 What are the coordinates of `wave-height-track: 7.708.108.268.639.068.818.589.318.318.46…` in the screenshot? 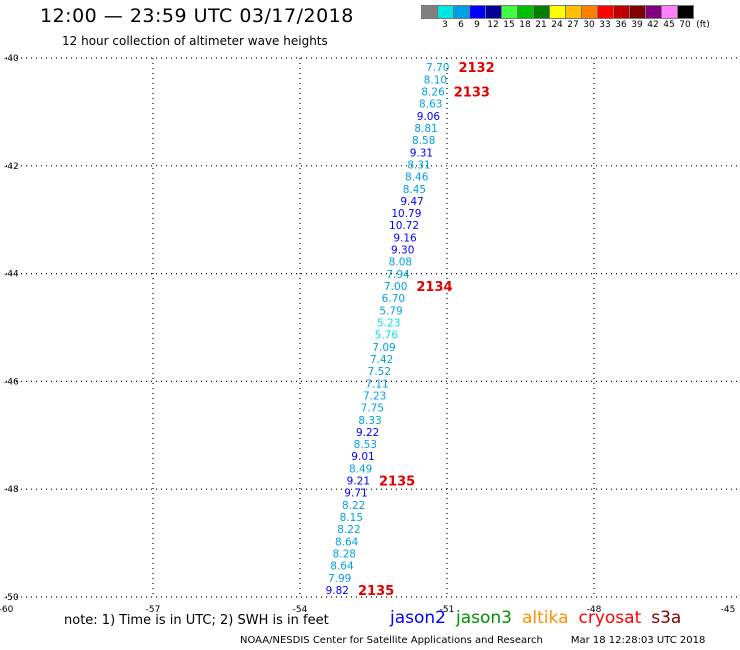 It's located at (388, 329).